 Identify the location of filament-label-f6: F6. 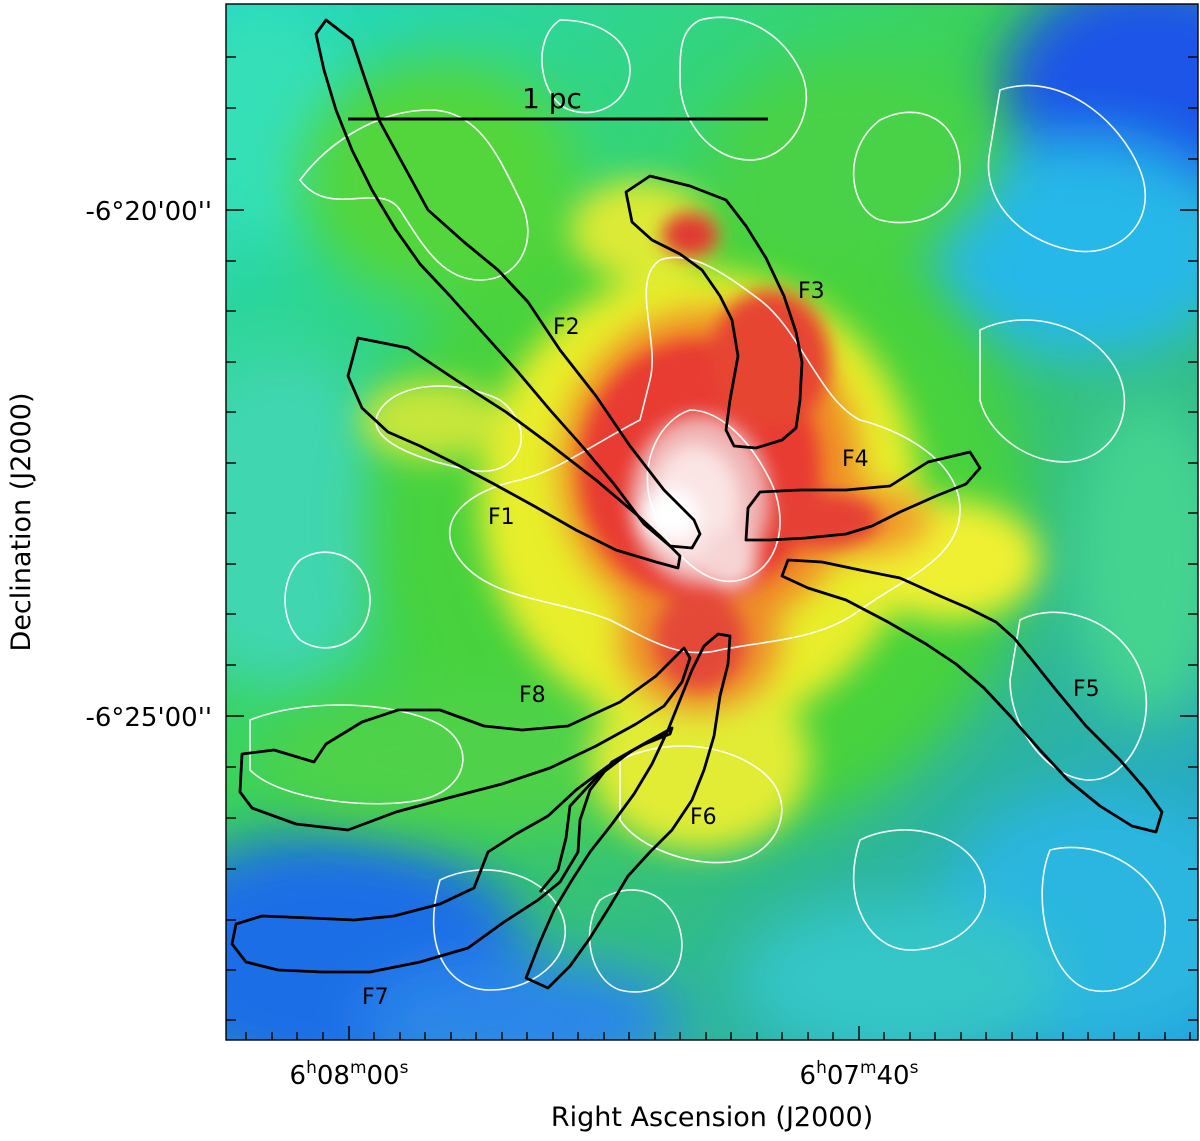
(703, 817).